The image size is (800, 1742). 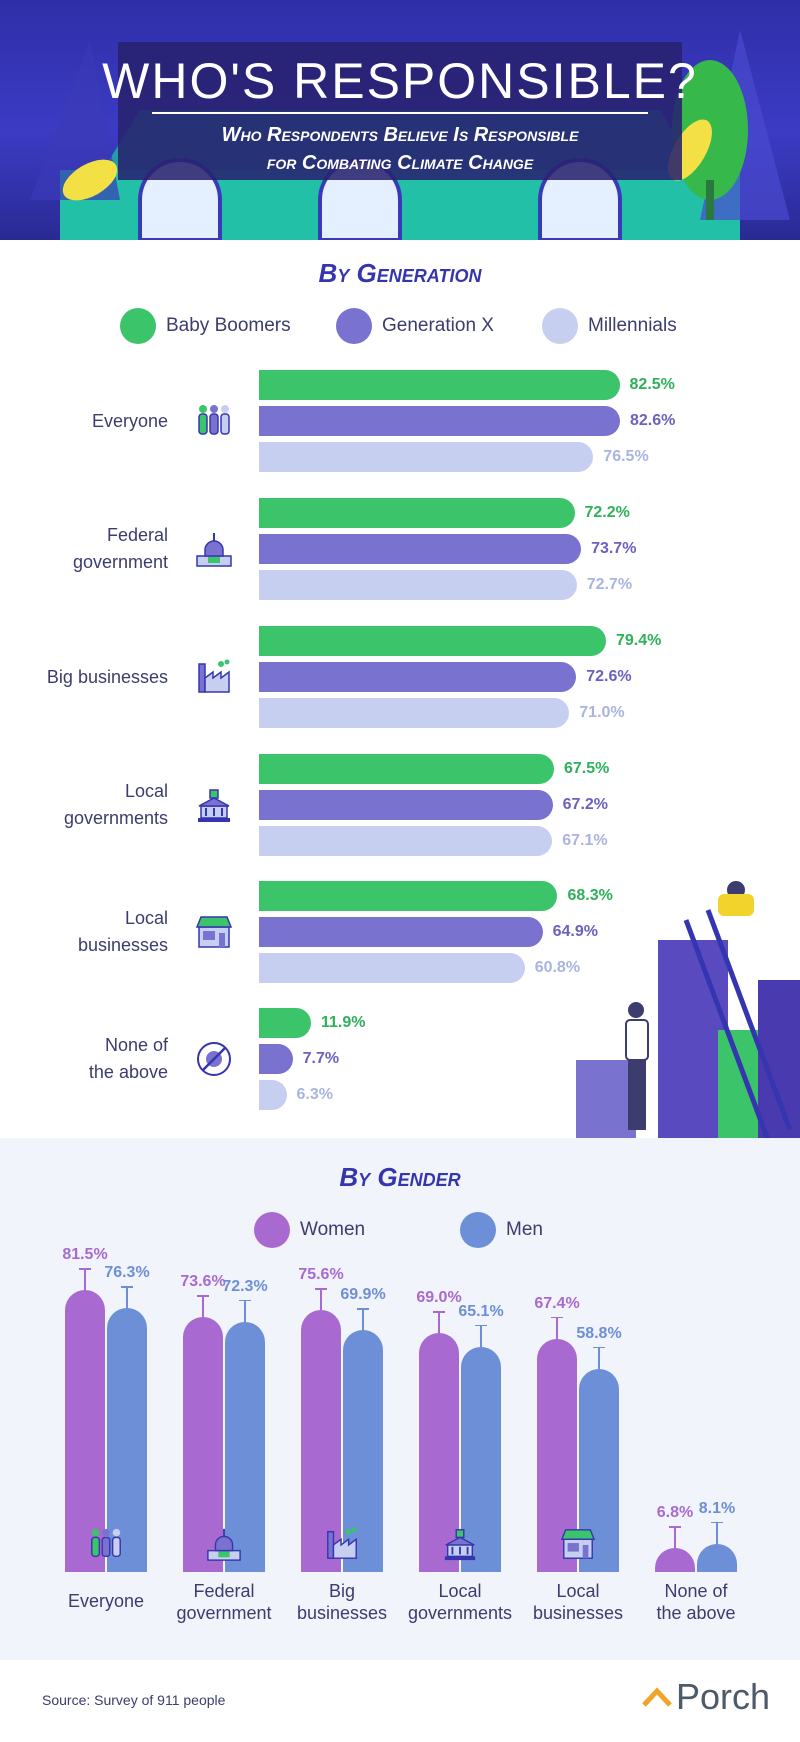 What do you see at coordinates (426, 457) in the screenshot?
I see `bar-everyone-millennials` at bounding box center [426, 457].